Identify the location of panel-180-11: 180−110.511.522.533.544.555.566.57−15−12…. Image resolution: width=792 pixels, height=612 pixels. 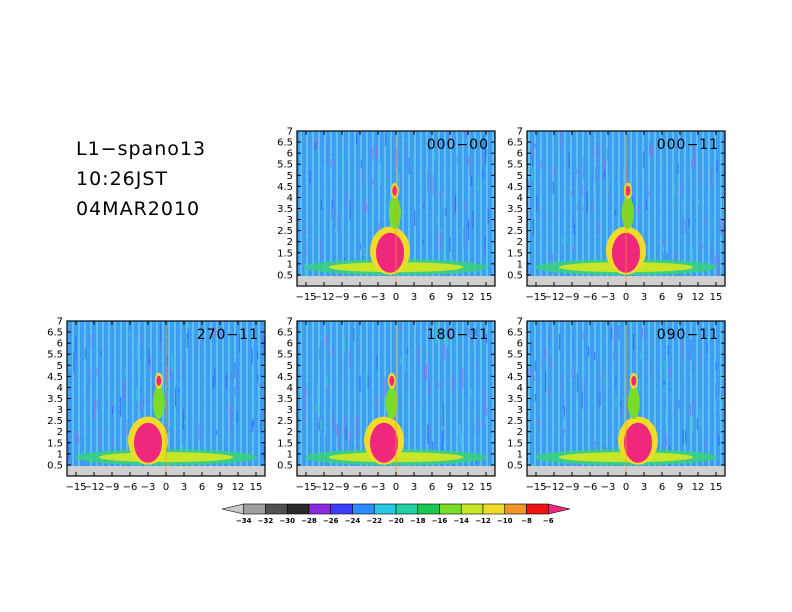
(386, 405).